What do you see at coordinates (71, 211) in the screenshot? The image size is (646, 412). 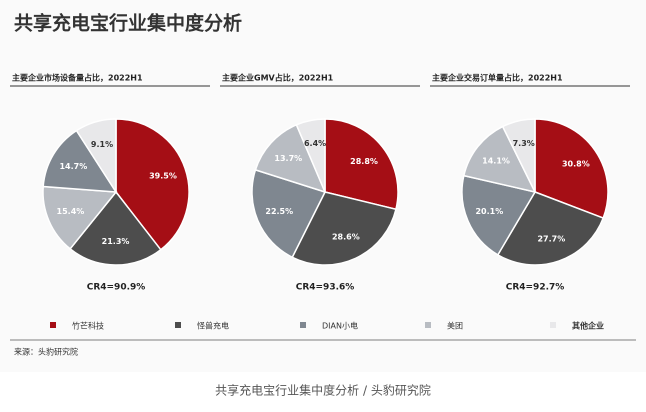 I see `slice-label: 15.4%` at bounding box center [71, 211].